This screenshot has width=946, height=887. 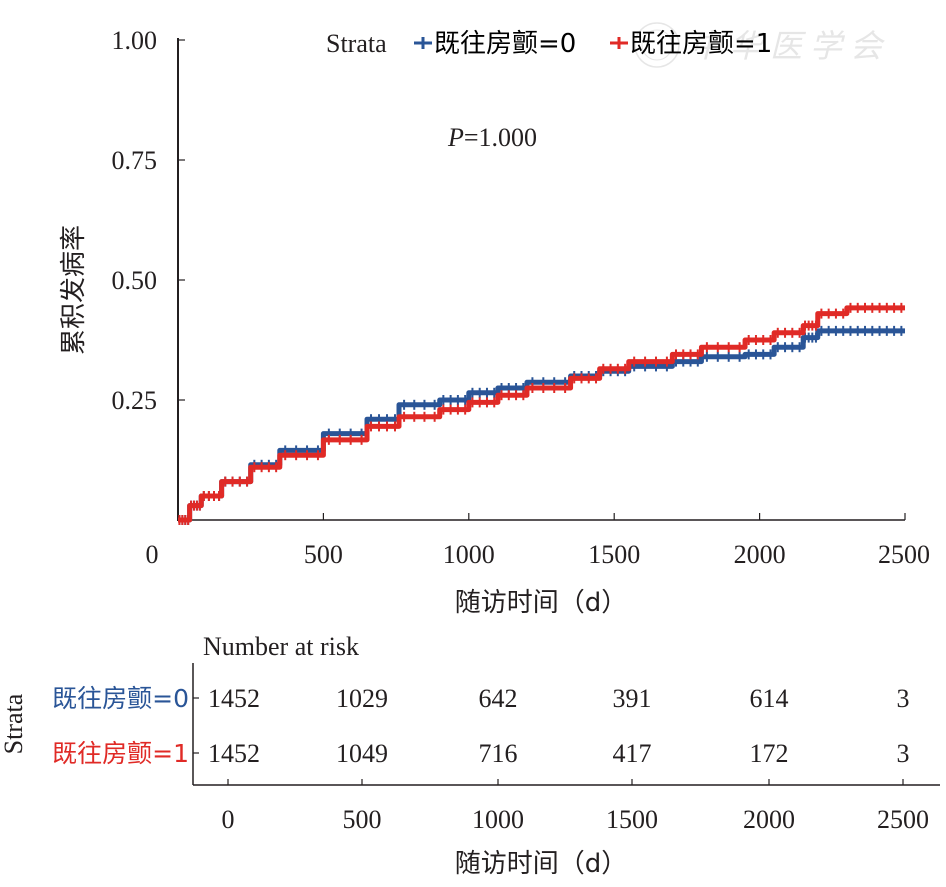 What do you see at coordinates (790, 46) in the screenshot?
I see `watermark-text: 中华医学会` at bounding box center [790, 46].